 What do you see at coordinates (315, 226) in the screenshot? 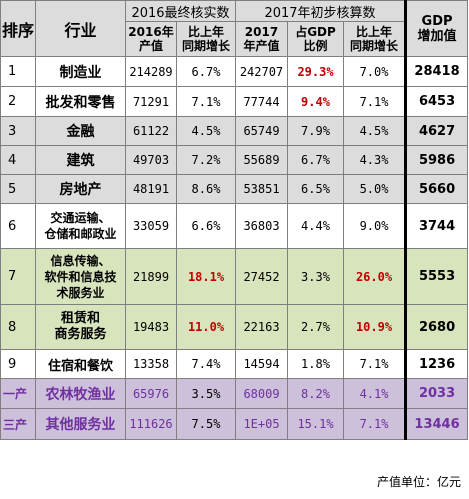
I see `row-2017-share: 4.4%` at bounding box center [315, 226].